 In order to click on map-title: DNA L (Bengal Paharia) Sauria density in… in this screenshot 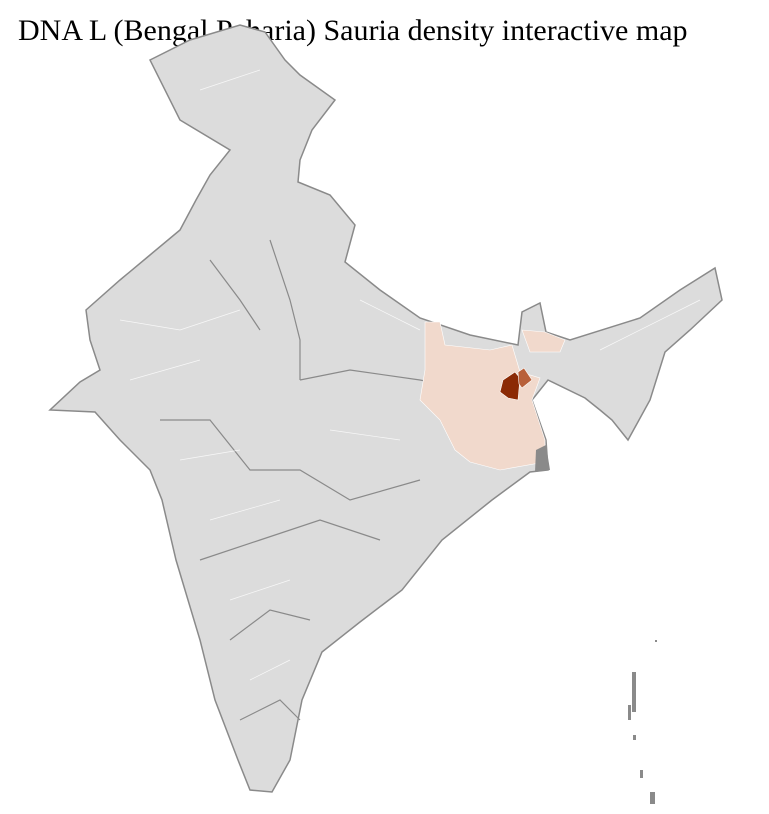, I will do `click(353, 30)`.